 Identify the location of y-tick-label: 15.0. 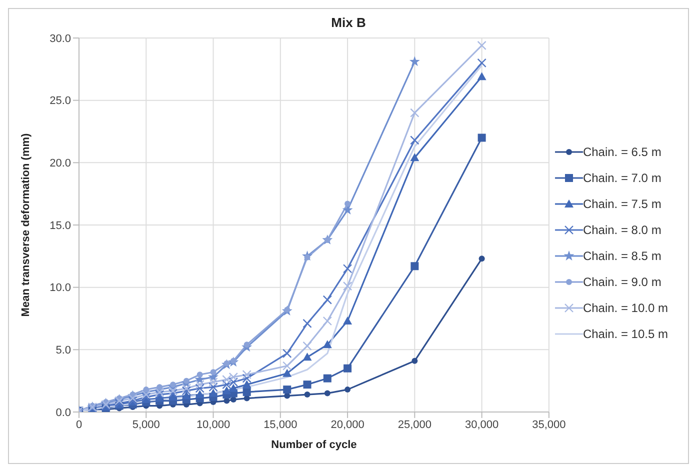
(60, 226).